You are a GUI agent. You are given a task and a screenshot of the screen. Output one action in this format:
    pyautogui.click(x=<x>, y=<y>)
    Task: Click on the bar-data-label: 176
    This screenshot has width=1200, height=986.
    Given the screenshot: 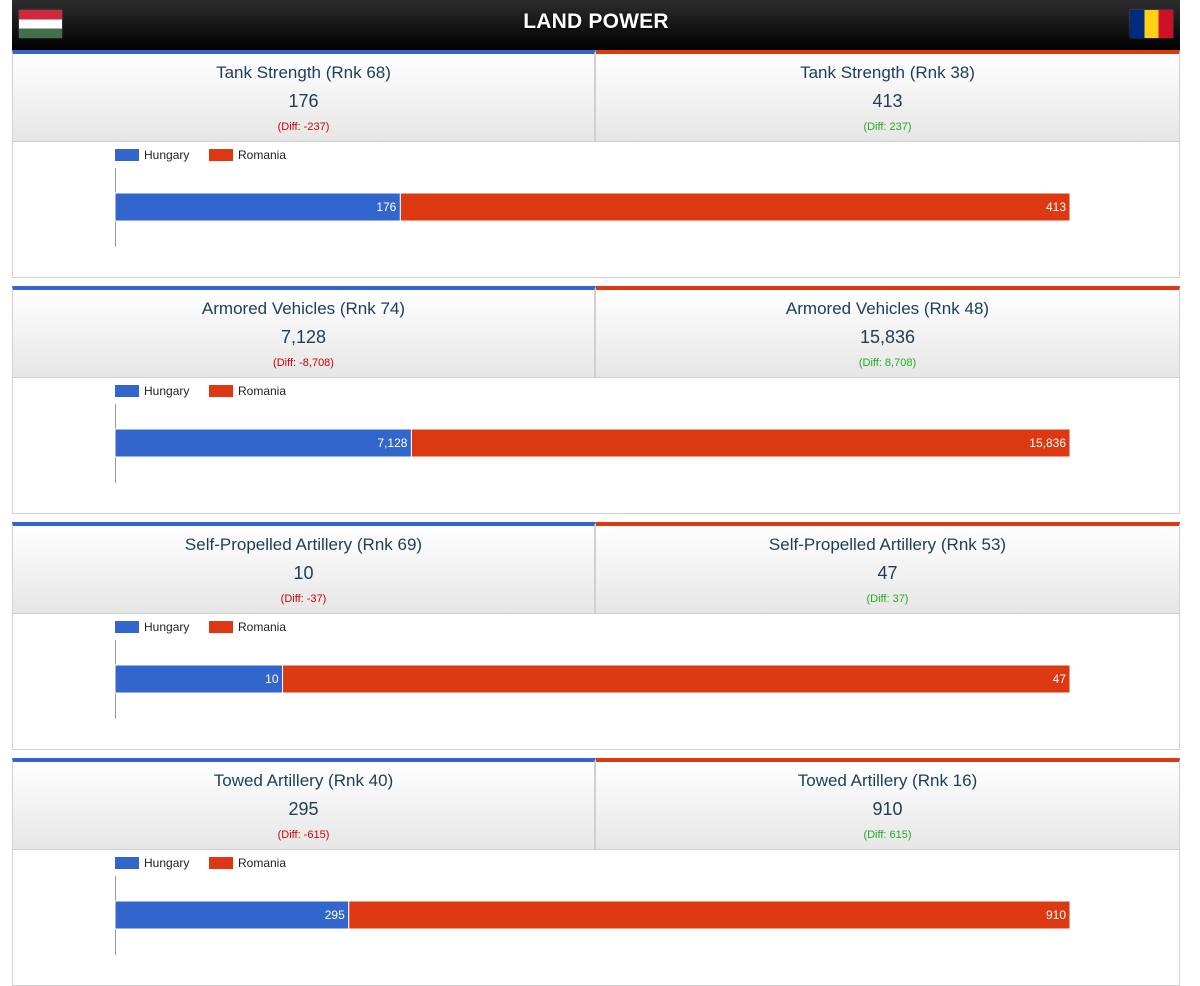 What is the action you would take?
    pyautogui.click(x=386, y=207)
    